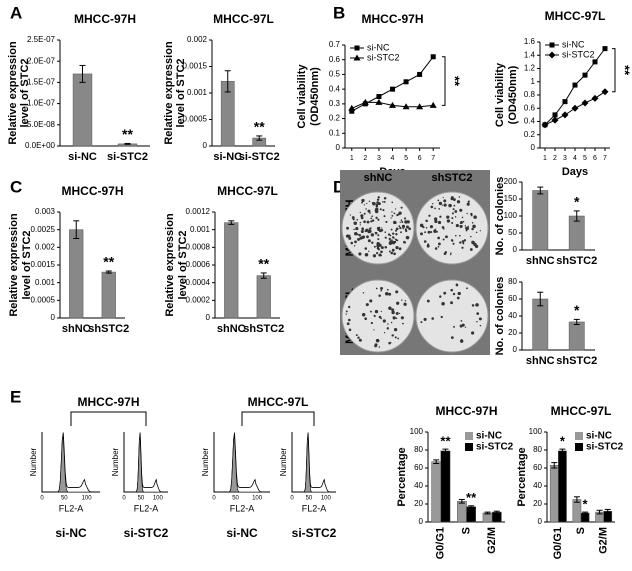 The height and width of the screenshot is (571, 632). Describe the element at coordinates (540, 261) in the screenshot. I see `x-tick-label: shNC` at that location.